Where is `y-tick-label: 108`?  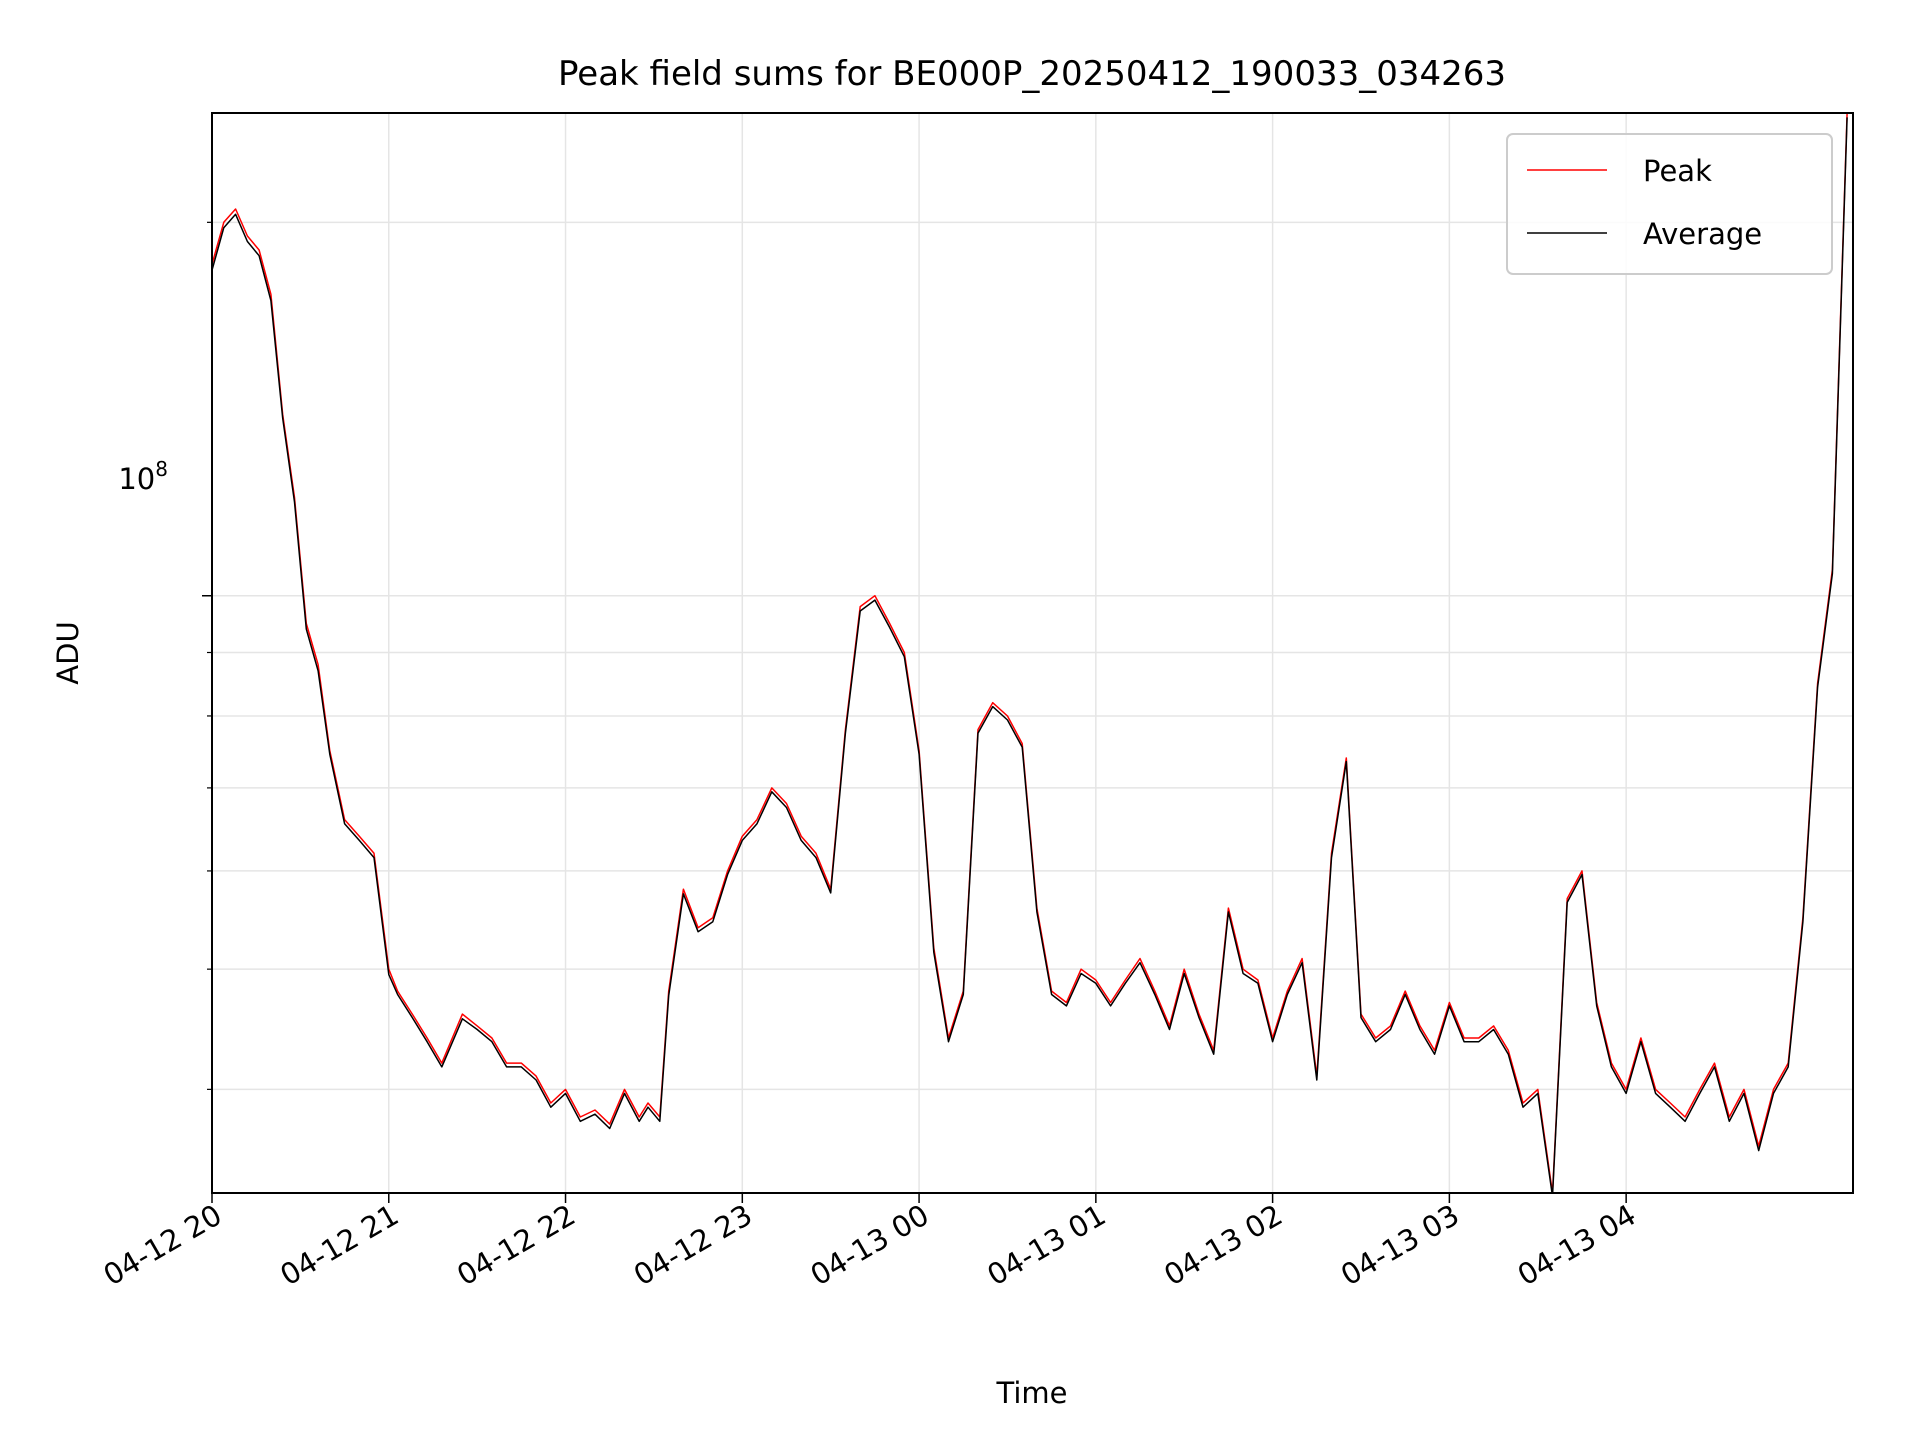
y-tick-label: 108 is located at coordinates (143, 476).